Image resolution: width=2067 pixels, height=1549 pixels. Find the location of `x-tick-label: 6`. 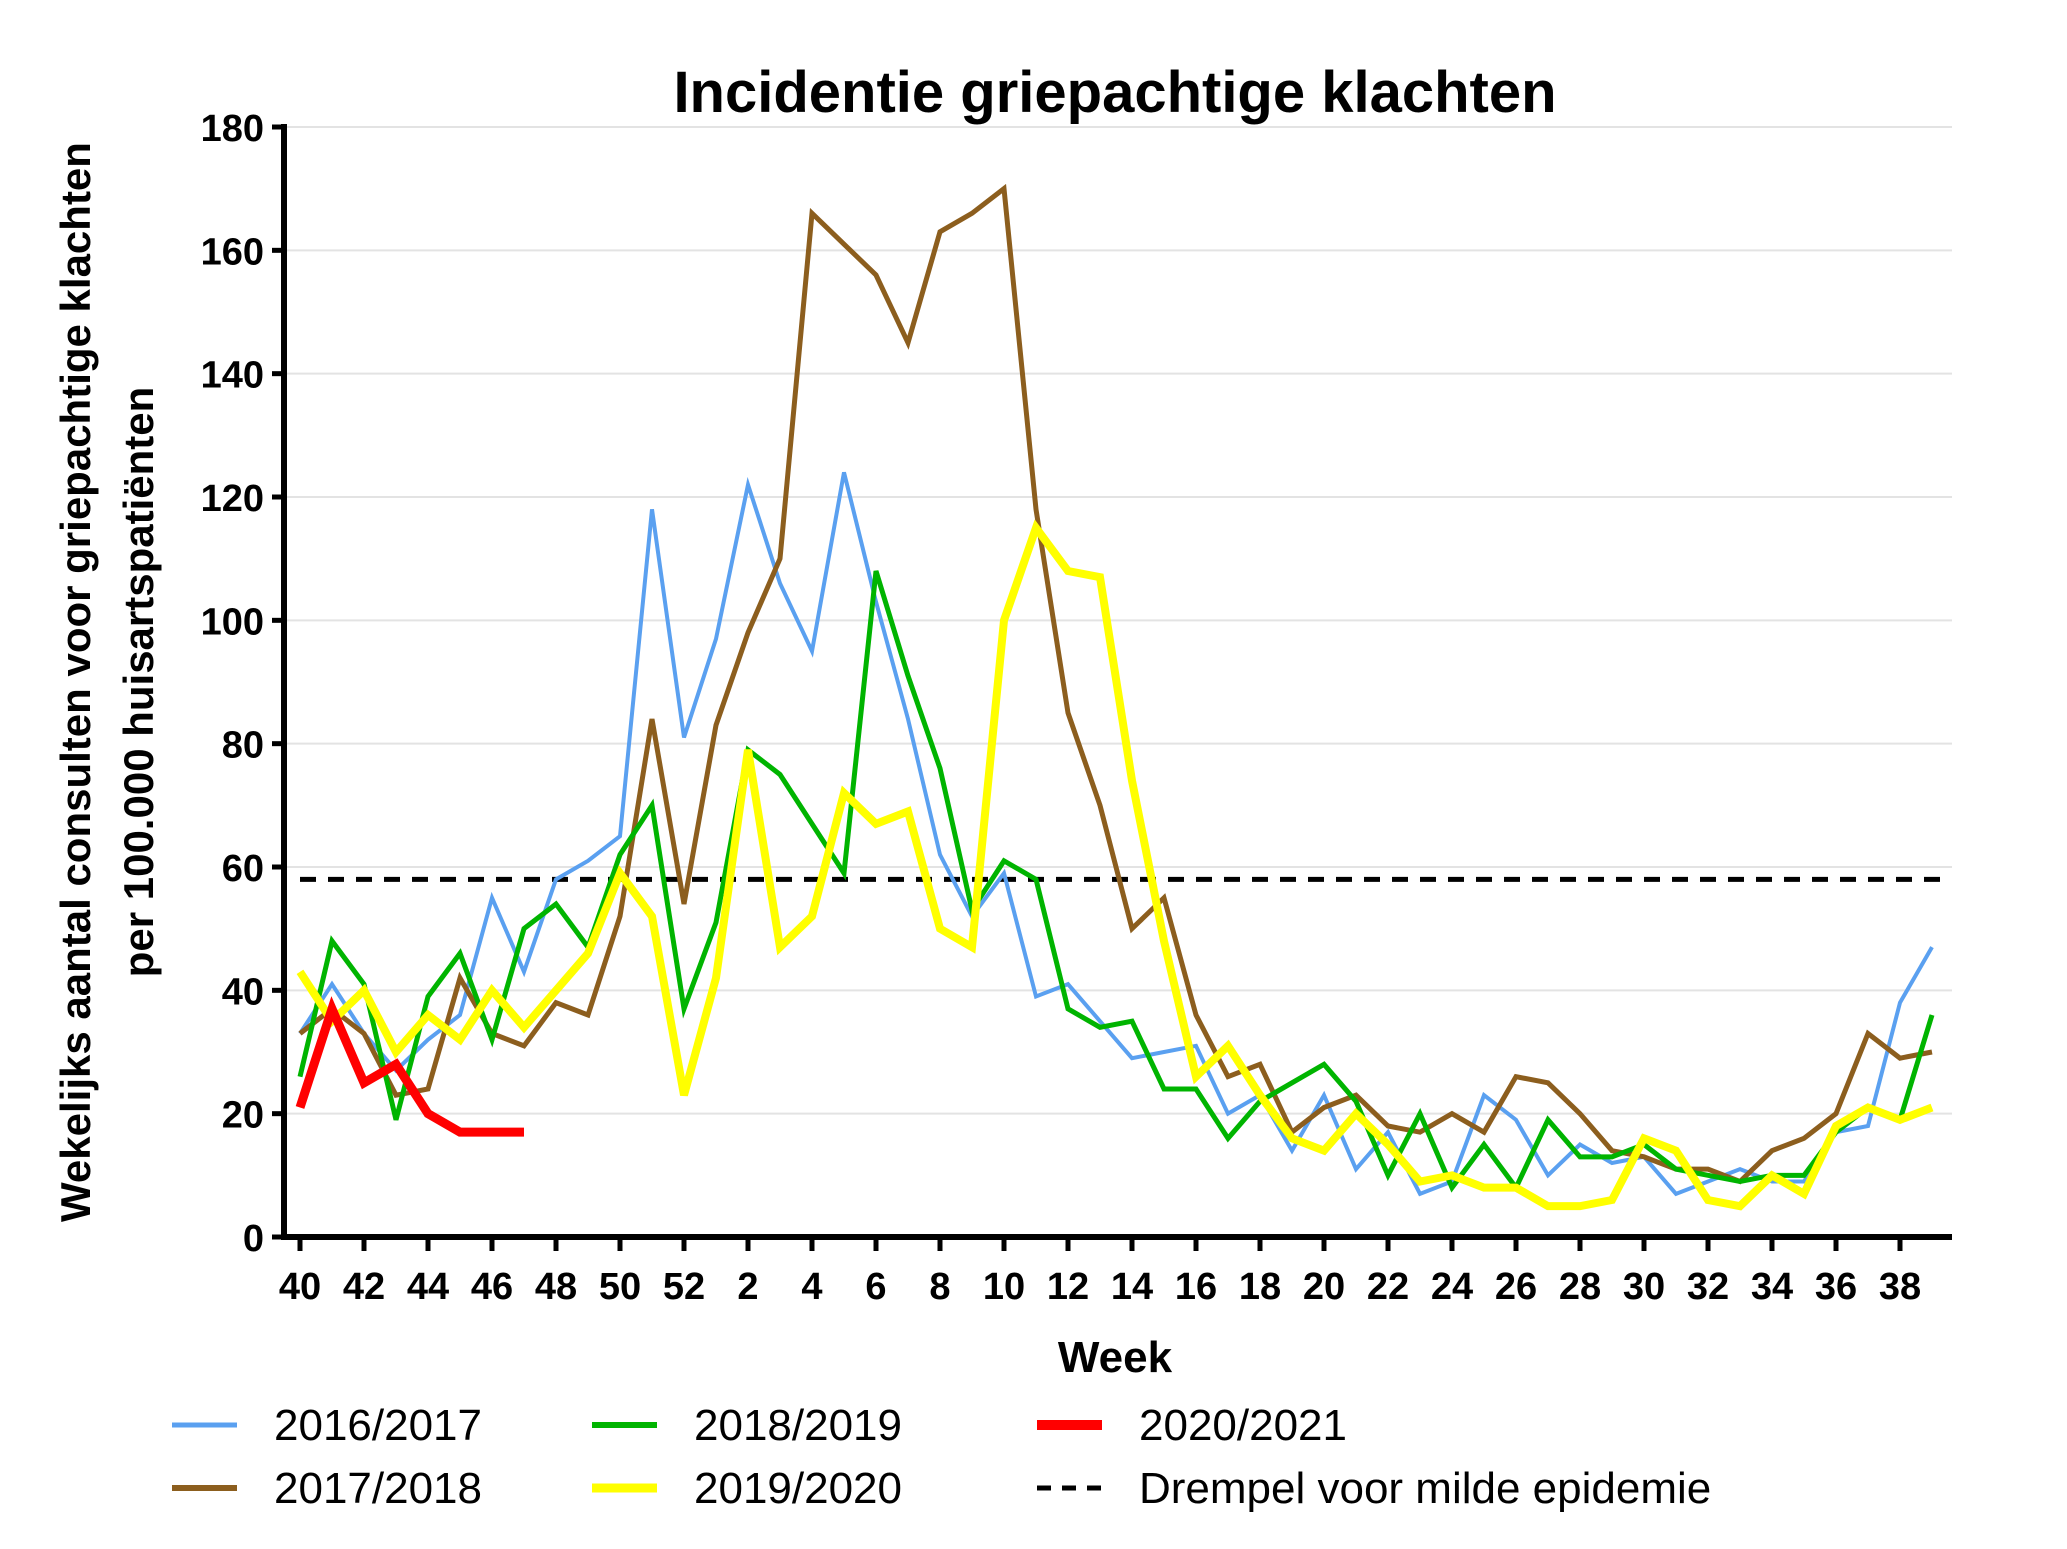

x-tick-label: 6 is located at coordinates (875, 1287).